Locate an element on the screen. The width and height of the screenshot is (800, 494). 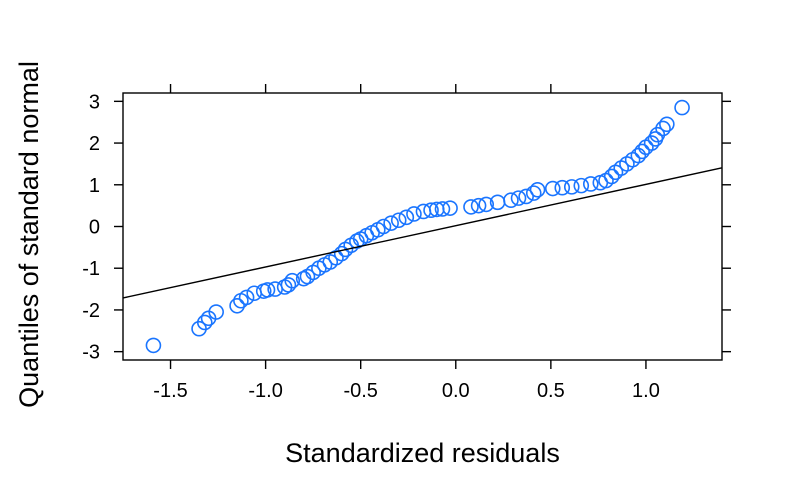
x-tick-label: 1.0 is located at coordinates (646, 391).